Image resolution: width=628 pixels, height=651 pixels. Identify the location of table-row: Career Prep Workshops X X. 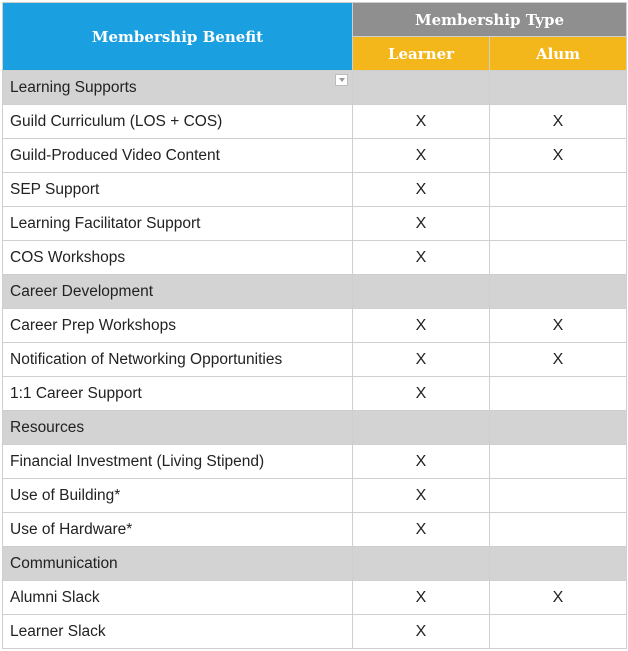
(315, 325).